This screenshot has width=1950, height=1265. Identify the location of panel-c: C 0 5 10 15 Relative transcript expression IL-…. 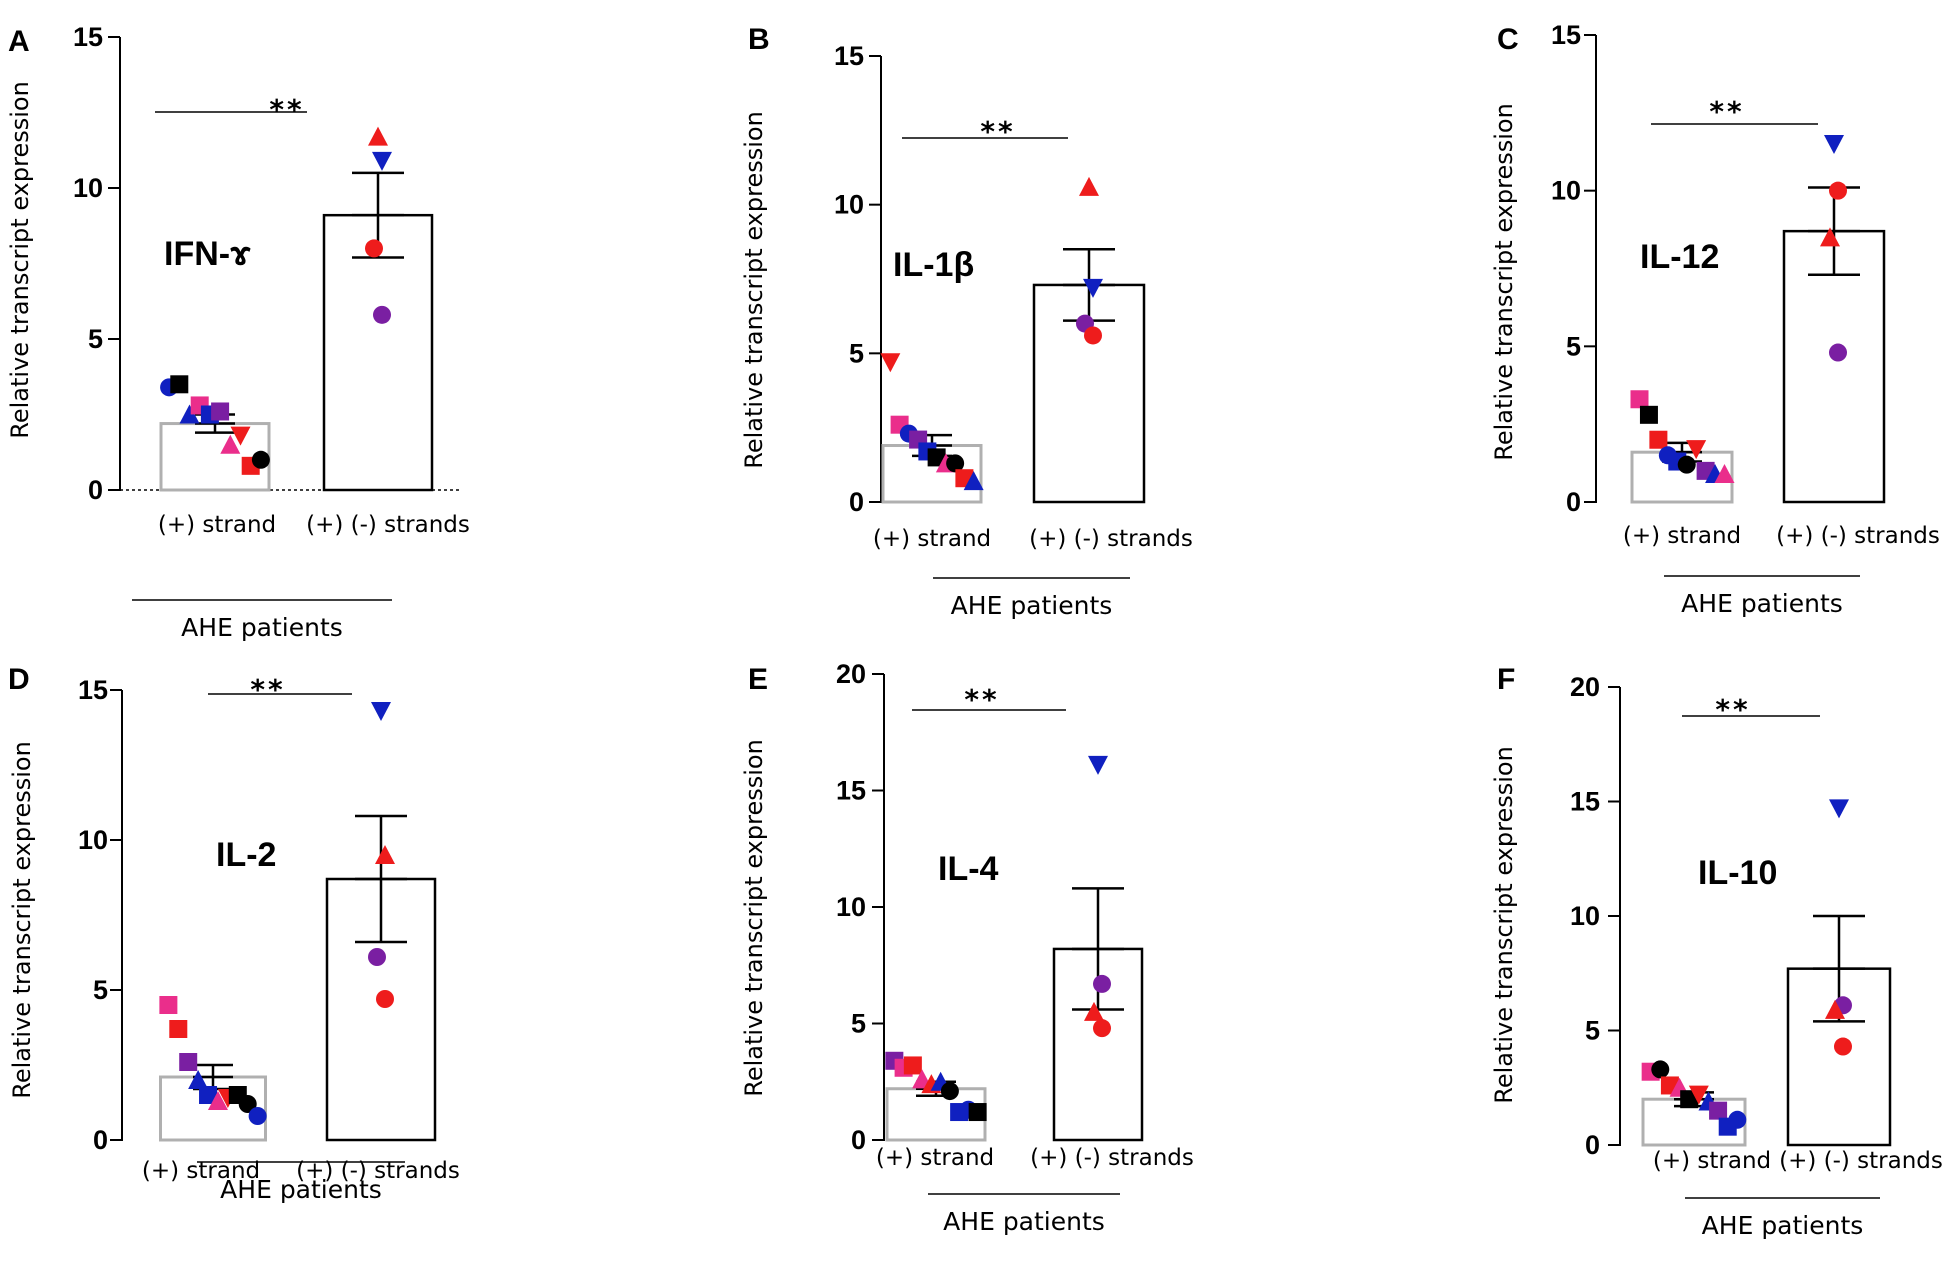
(1715, 319).